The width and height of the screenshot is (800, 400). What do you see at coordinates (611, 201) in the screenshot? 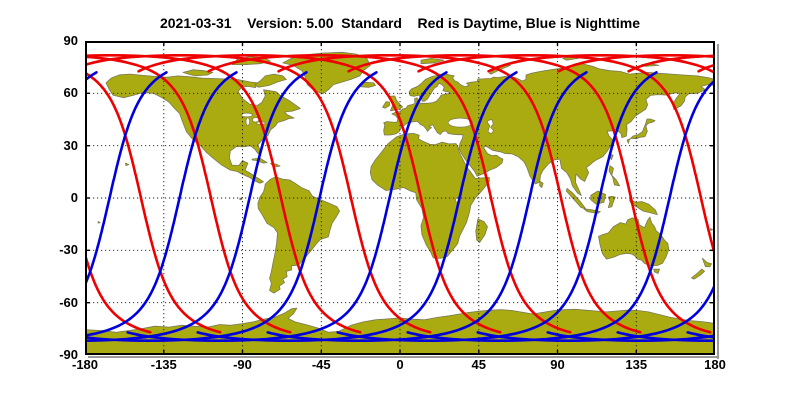
I see `land-sulawesi` at bounding box center [611, 201].